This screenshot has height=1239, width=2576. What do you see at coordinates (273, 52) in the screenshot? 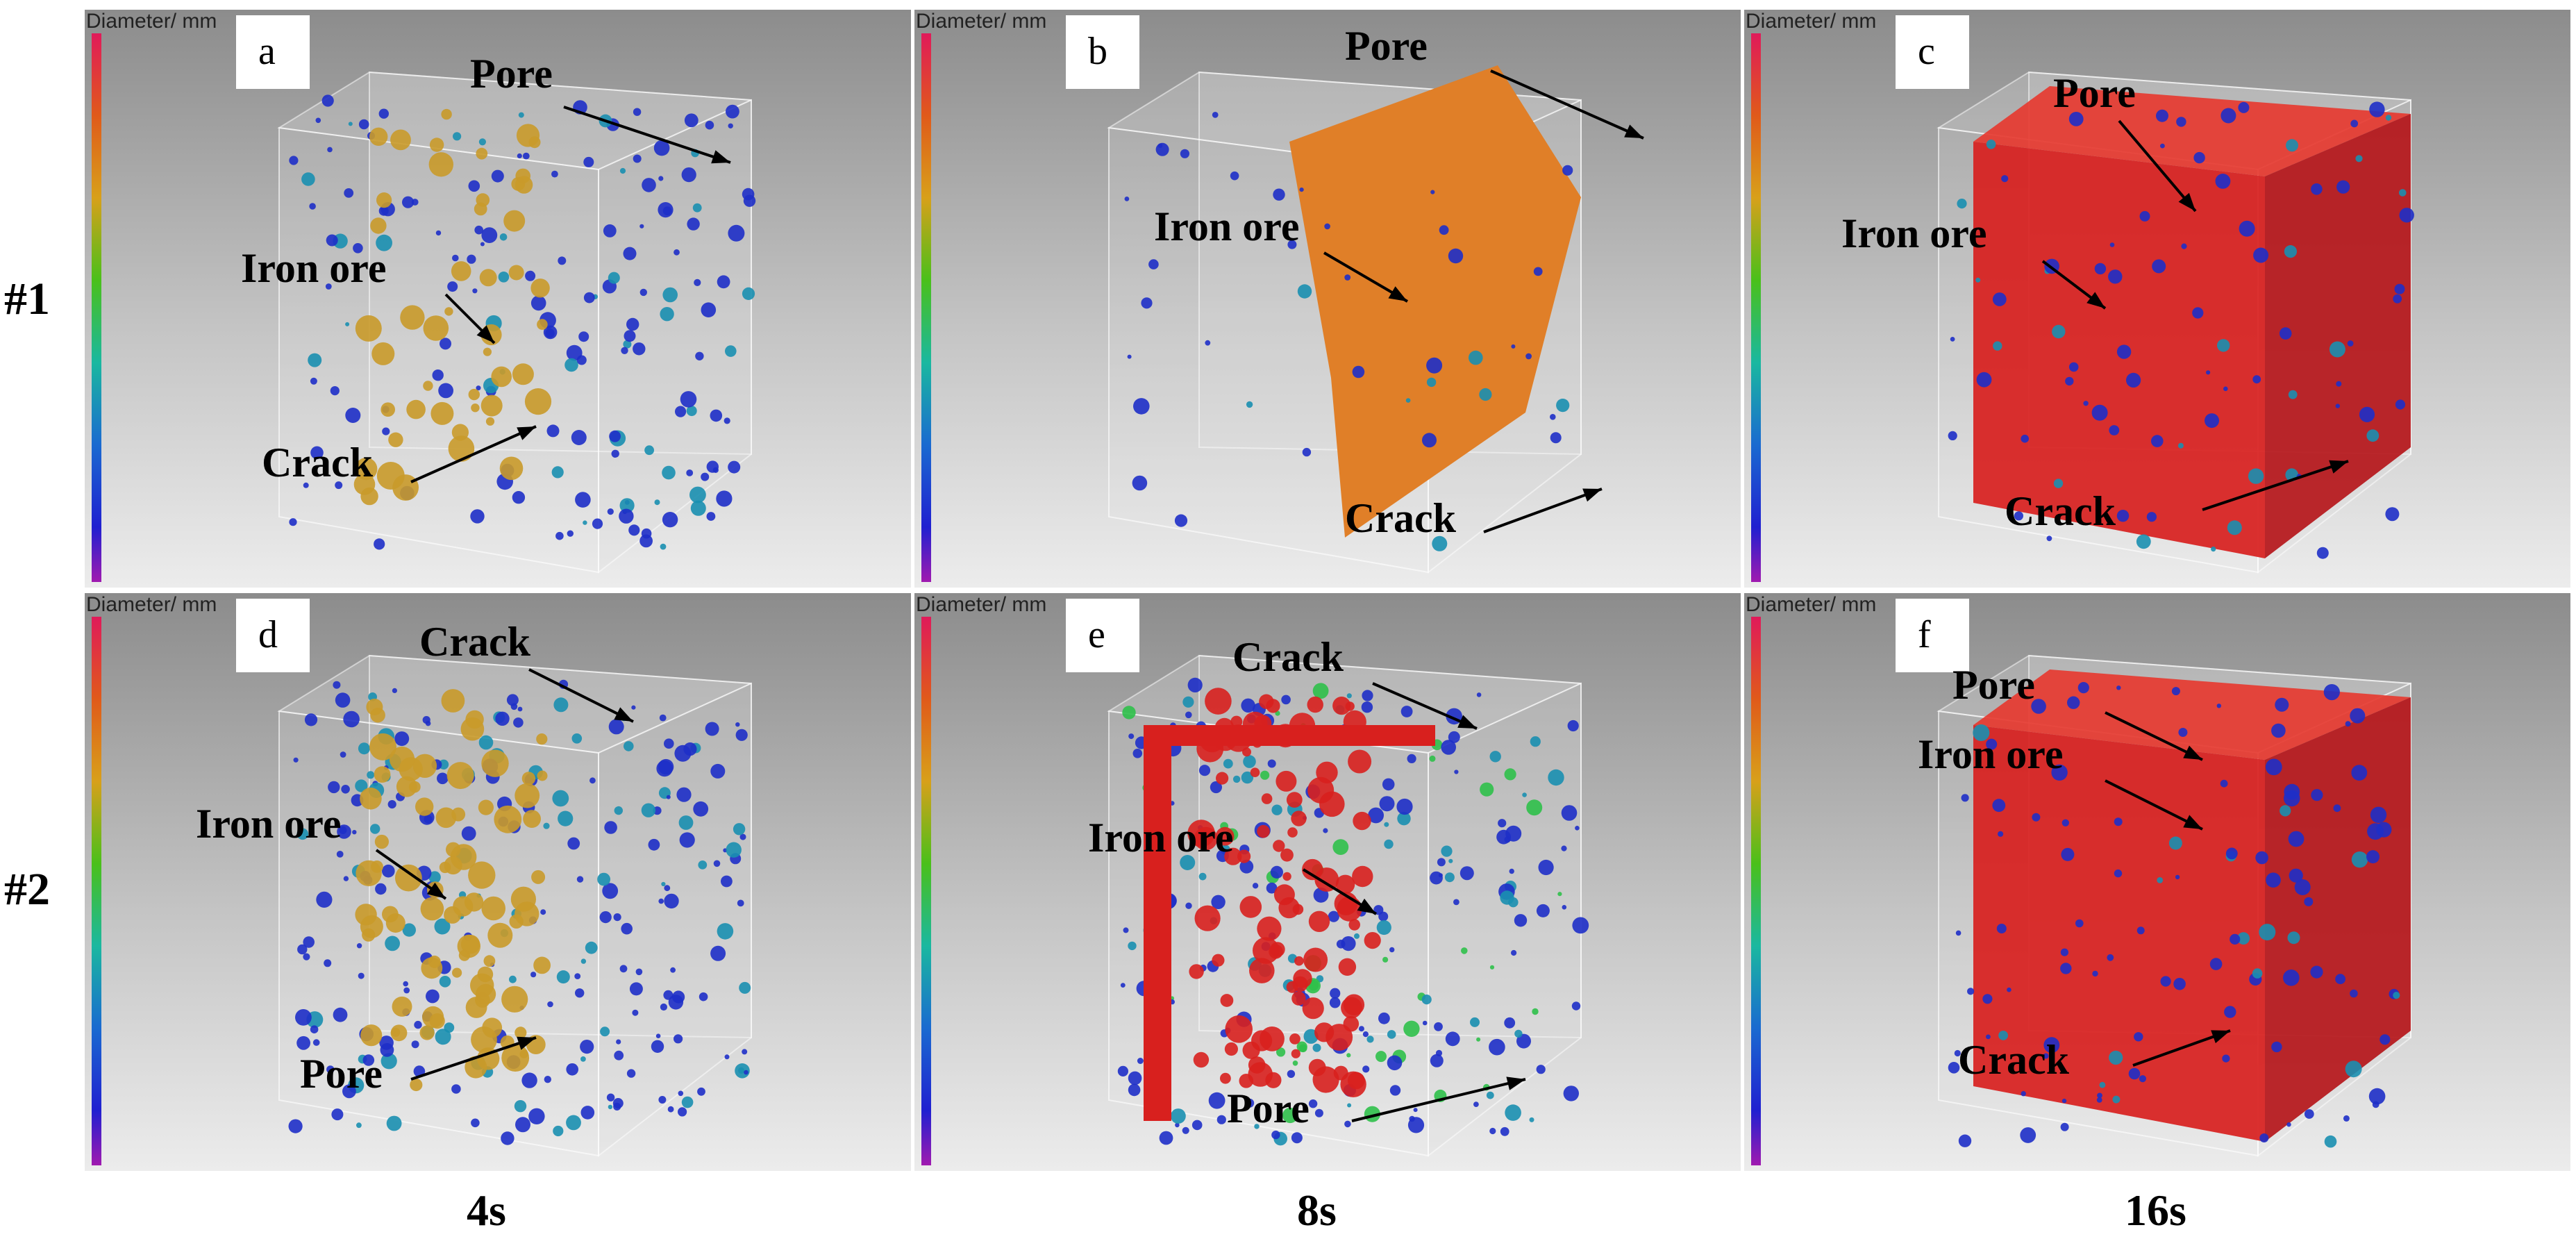
I see `panel-letter-box` at bounding box center [273, 52].